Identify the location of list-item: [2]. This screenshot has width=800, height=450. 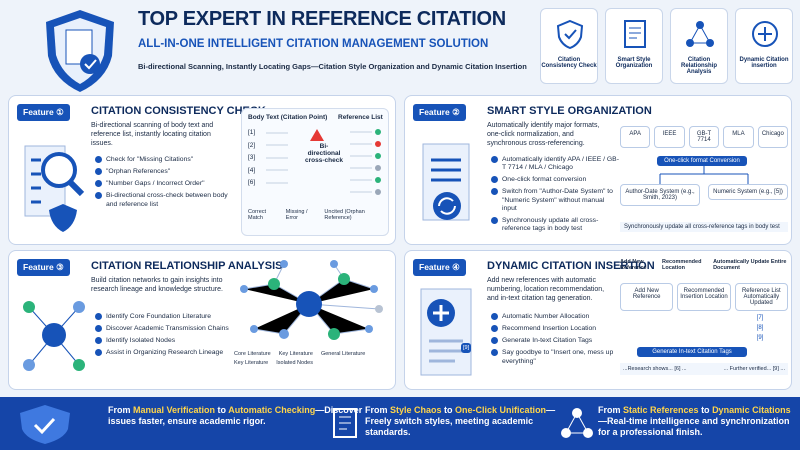
(252, 145).